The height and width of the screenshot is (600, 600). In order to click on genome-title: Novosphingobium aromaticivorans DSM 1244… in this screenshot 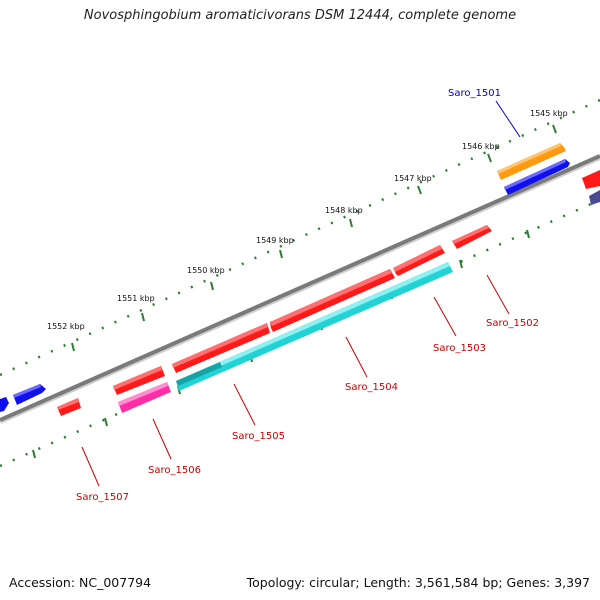, I will do `click(300, 15)`.